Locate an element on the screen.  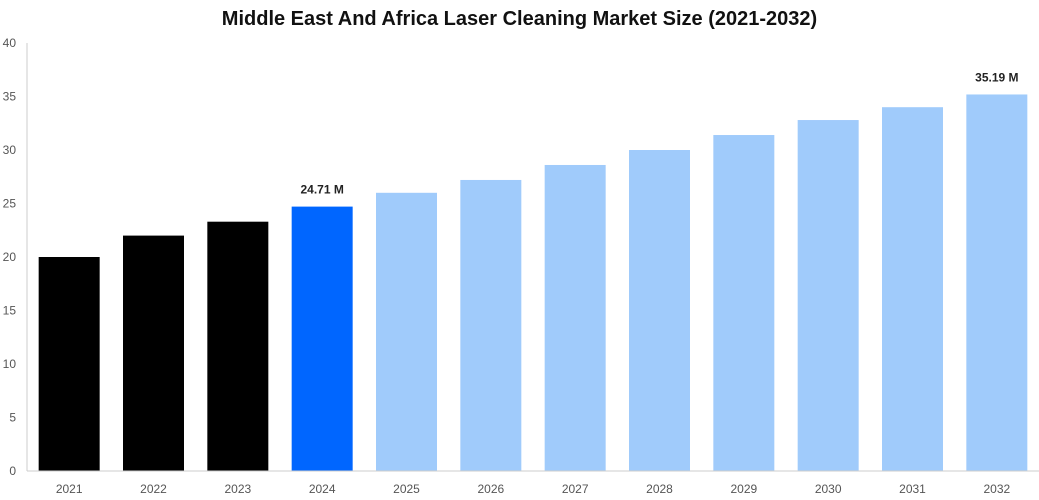
y-tick-label: 20 is located at coordinates (10, 257).